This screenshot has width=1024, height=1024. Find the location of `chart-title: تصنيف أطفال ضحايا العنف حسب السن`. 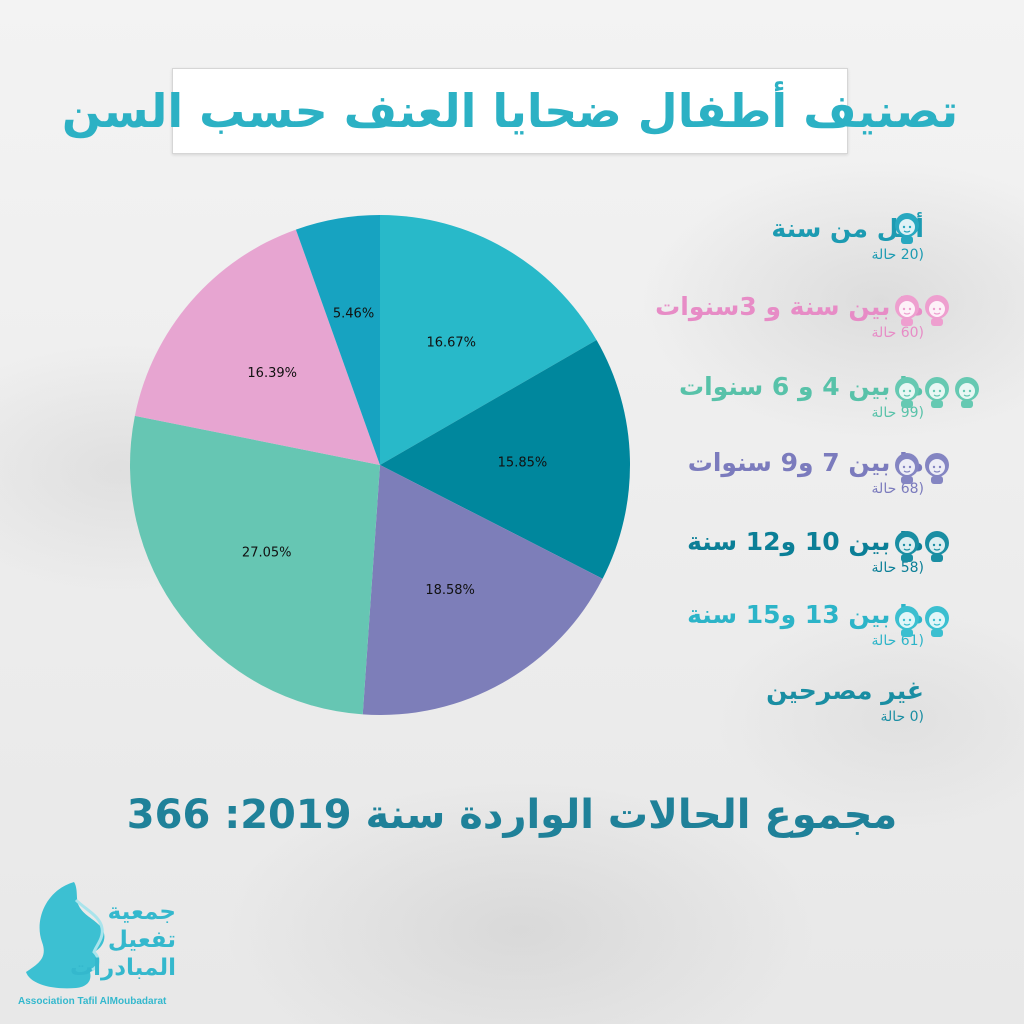

chart-title: تصنيف أطفال ضحايا العنف حسب السن is located at coordinates (510, 111).